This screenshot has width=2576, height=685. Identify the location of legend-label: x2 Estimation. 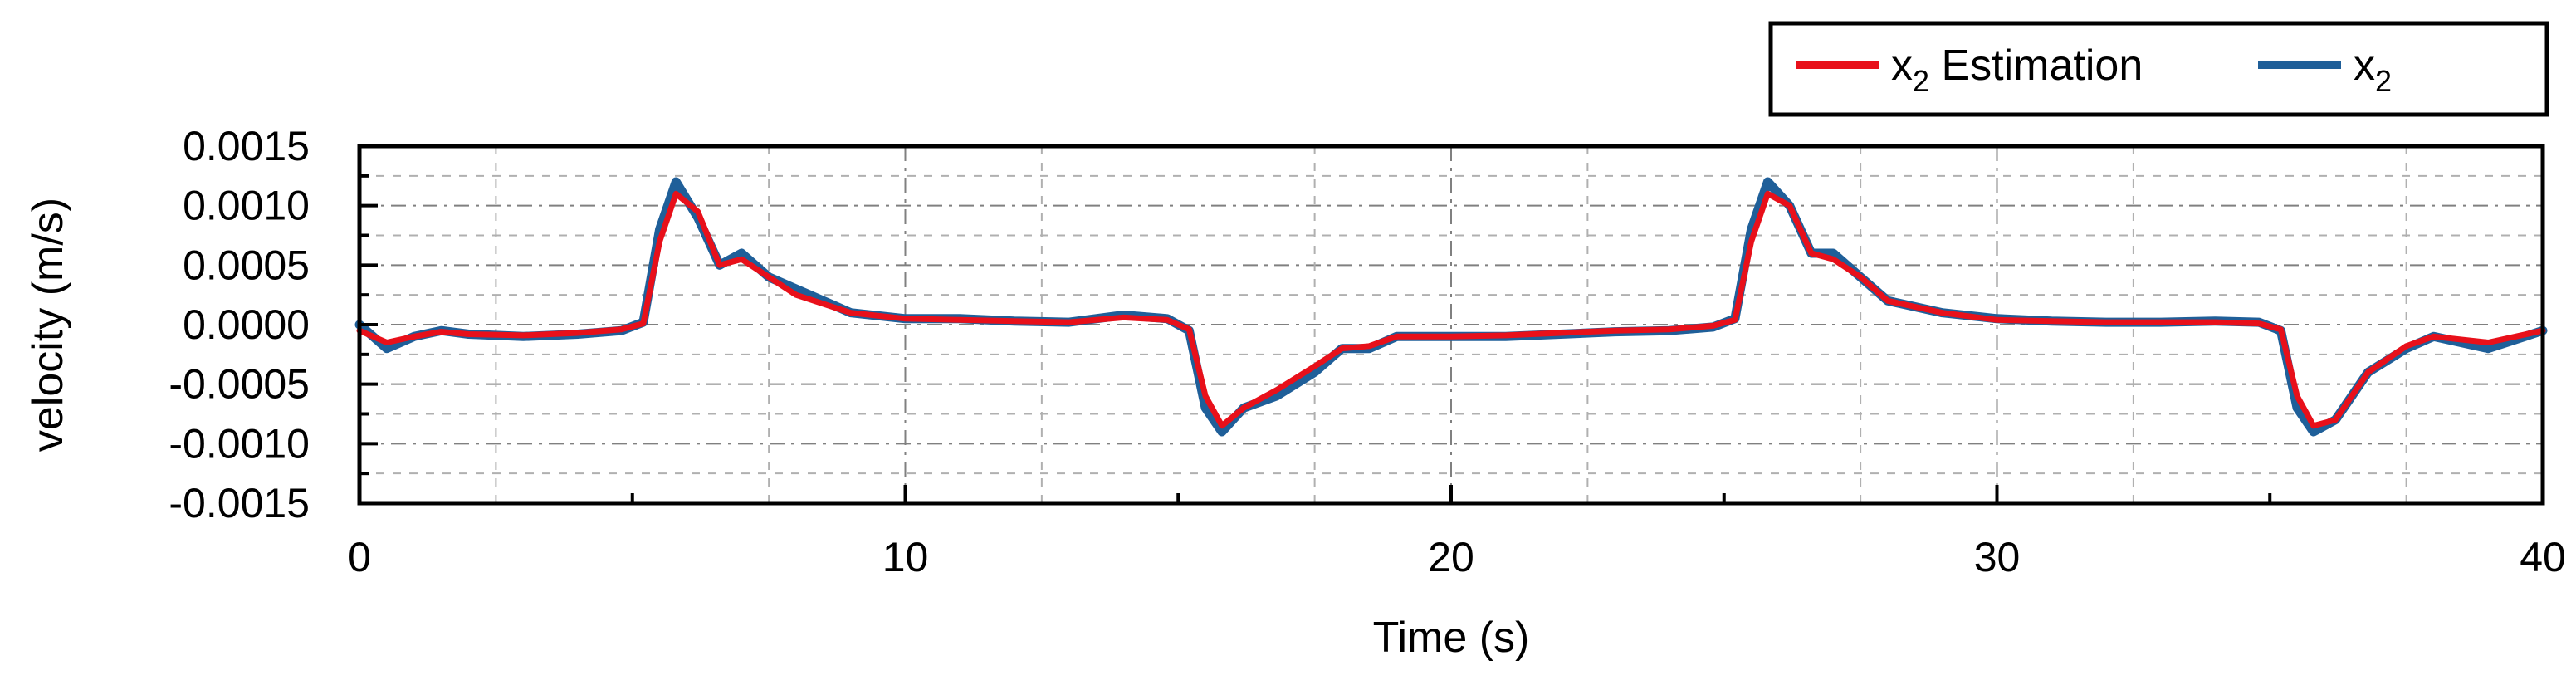
(2017, 70).